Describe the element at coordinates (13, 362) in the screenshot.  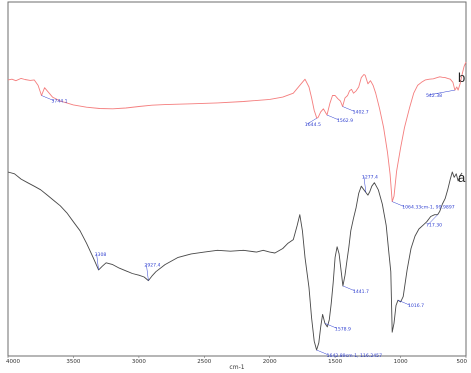
I see `x-tick-label: 4000` at that location.